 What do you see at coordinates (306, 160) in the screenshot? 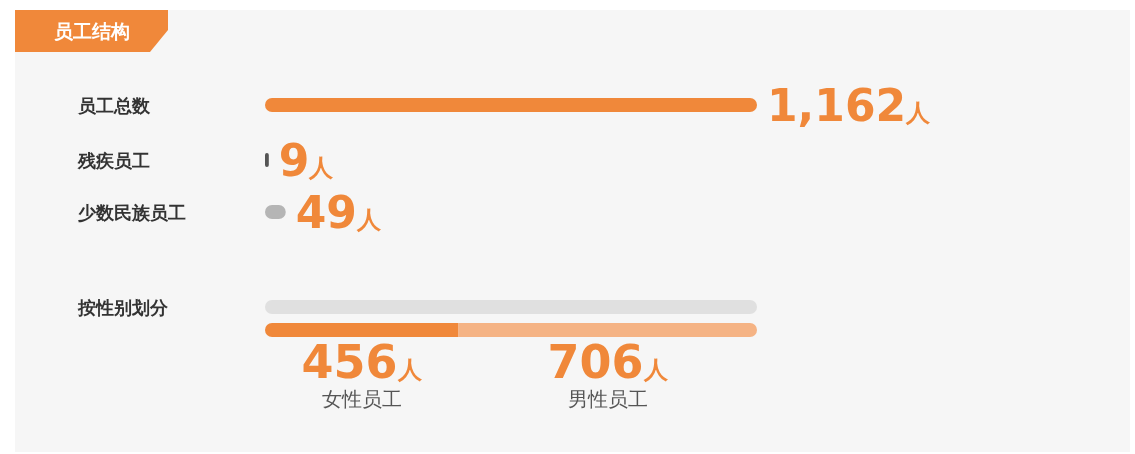
I see `data-label: 9人` at bounding box center [306, 160].